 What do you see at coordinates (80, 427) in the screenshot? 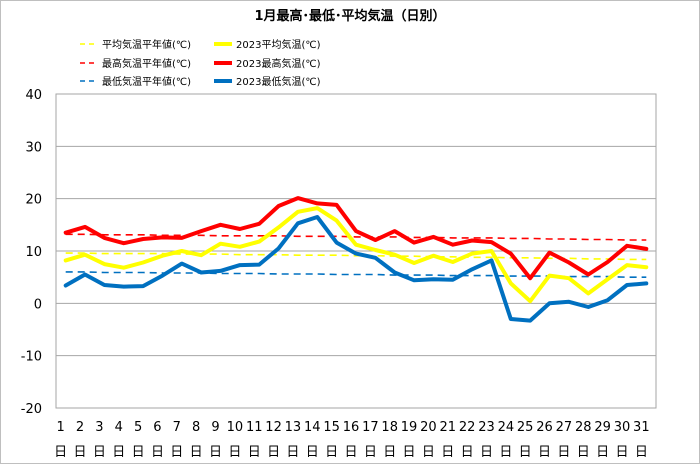
I see `x-tick-label: 2` at bounding box center [80, 427].